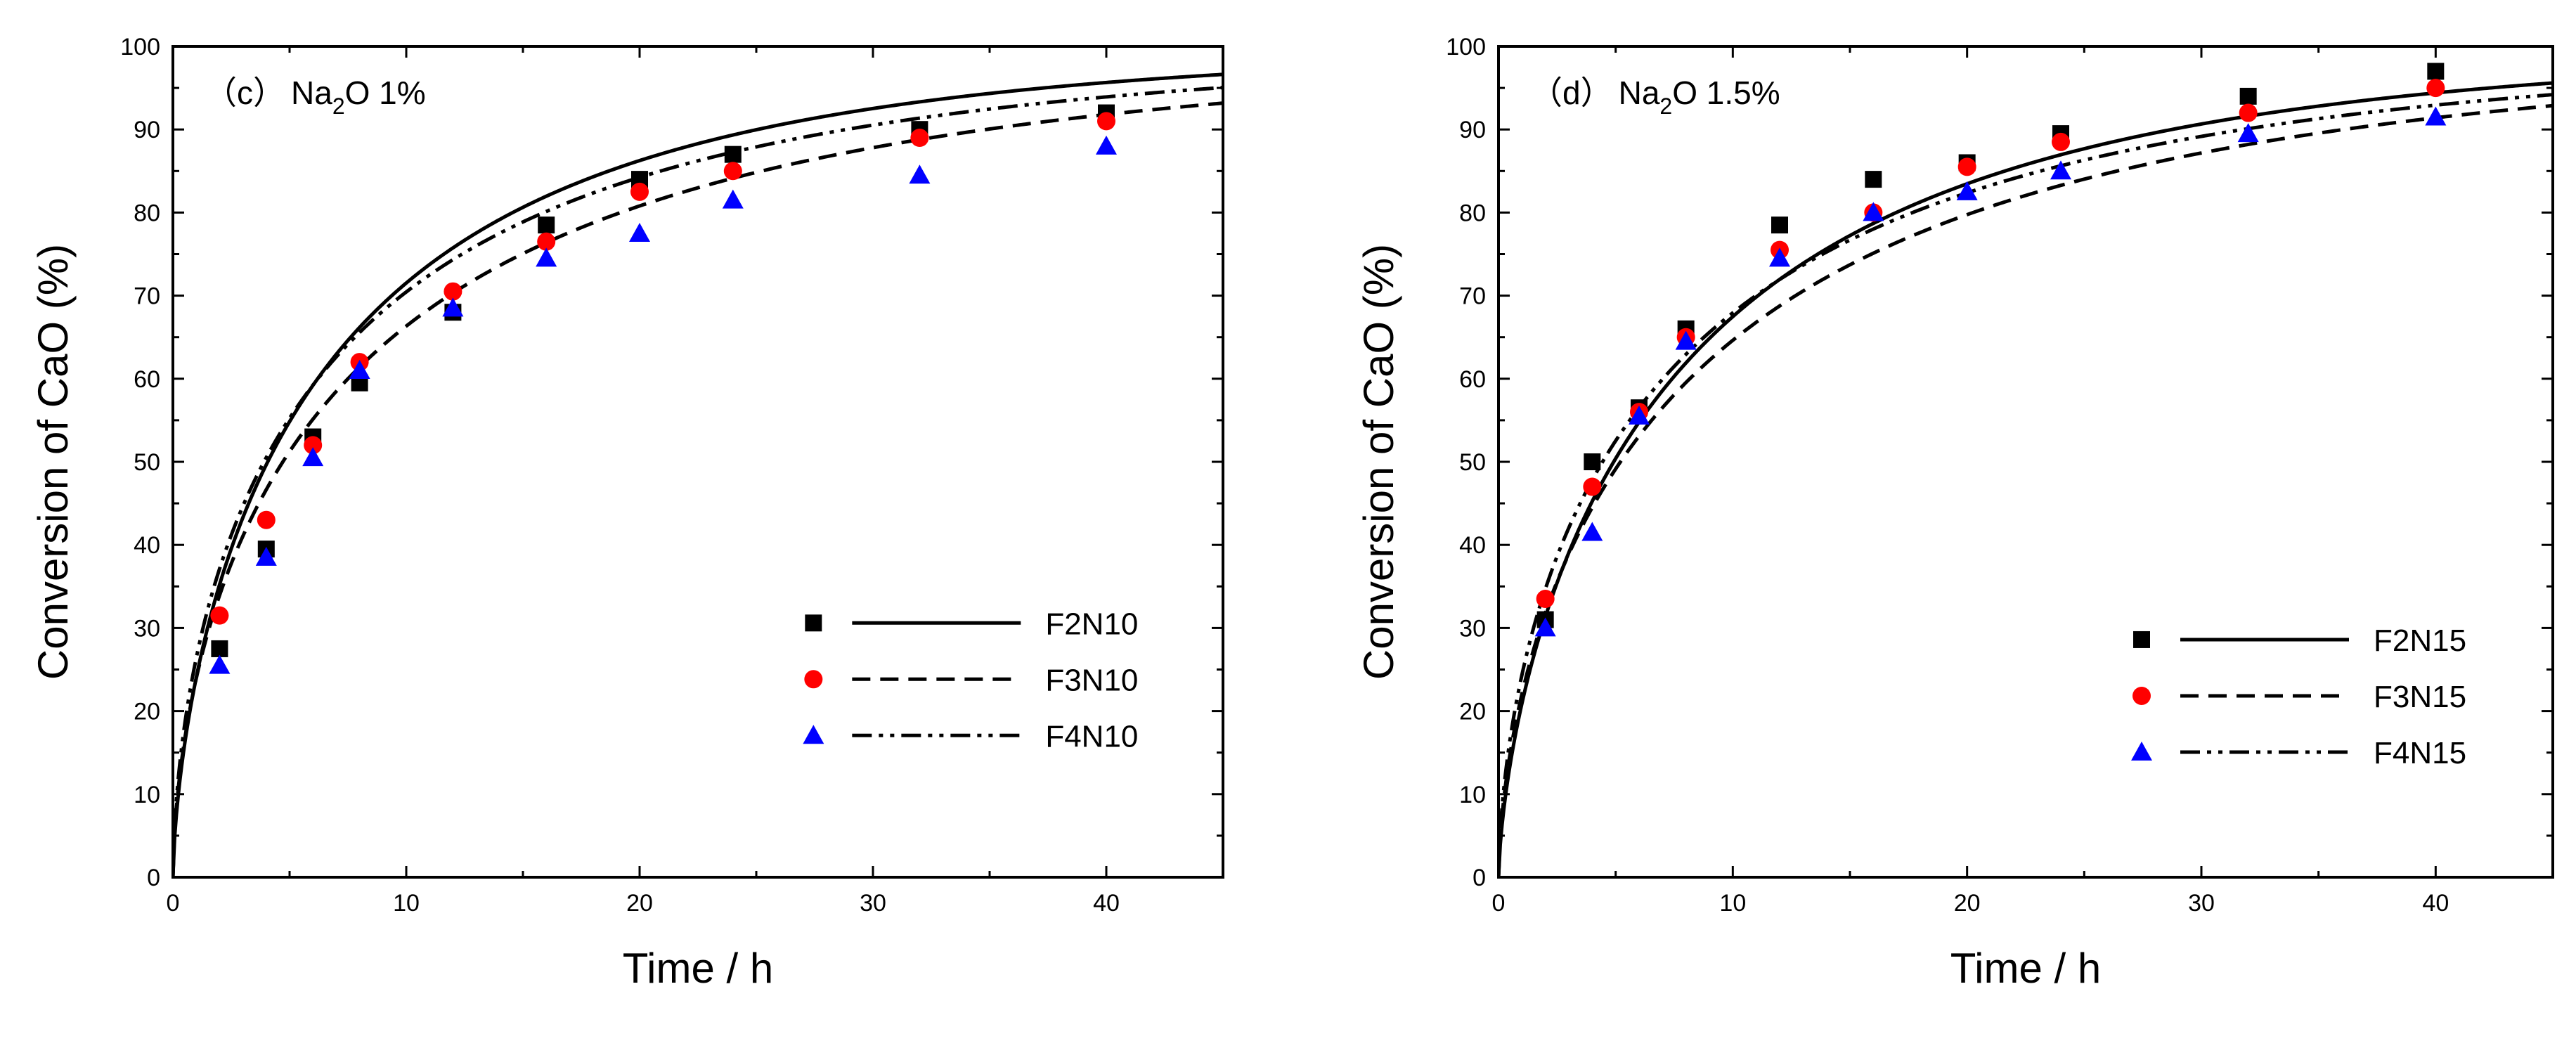 The image size is (2576, 1041). Describe the element at coordinates (2420, 697) in the screenshot. I see `legend-label: F3N15` at that location.